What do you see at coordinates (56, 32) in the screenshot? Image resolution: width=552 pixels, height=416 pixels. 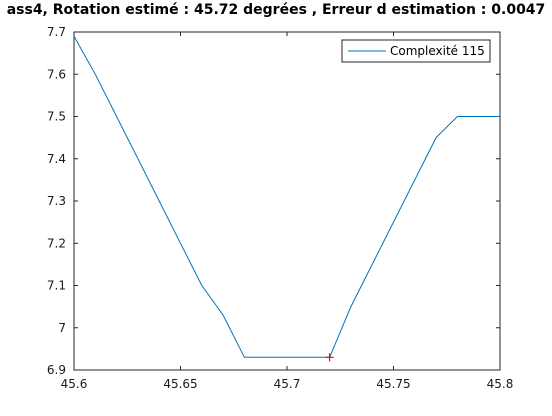 I see `y-tick-label: 7.7` at bounding box center [56, 32].